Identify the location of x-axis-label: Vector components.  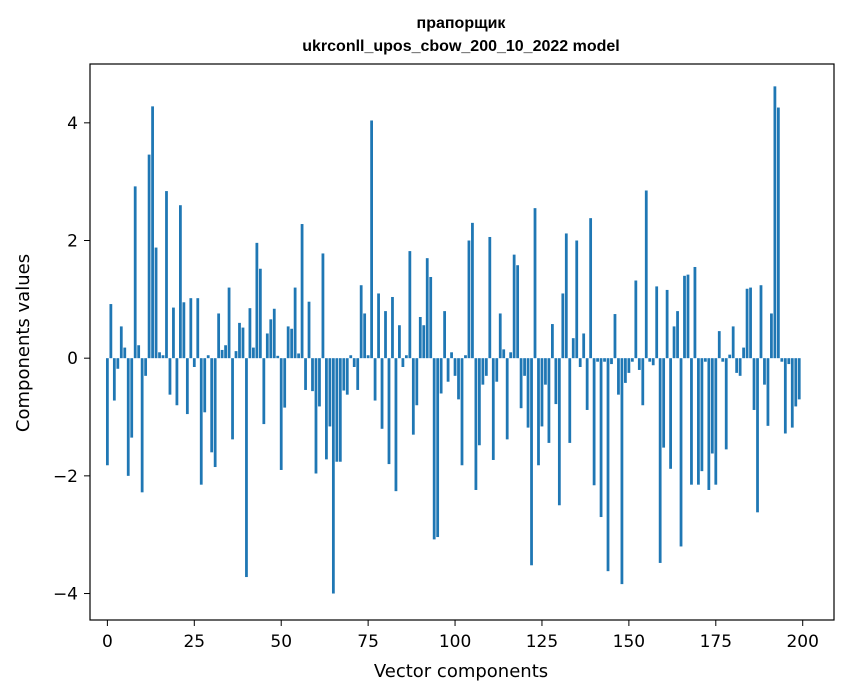
(461, 671).